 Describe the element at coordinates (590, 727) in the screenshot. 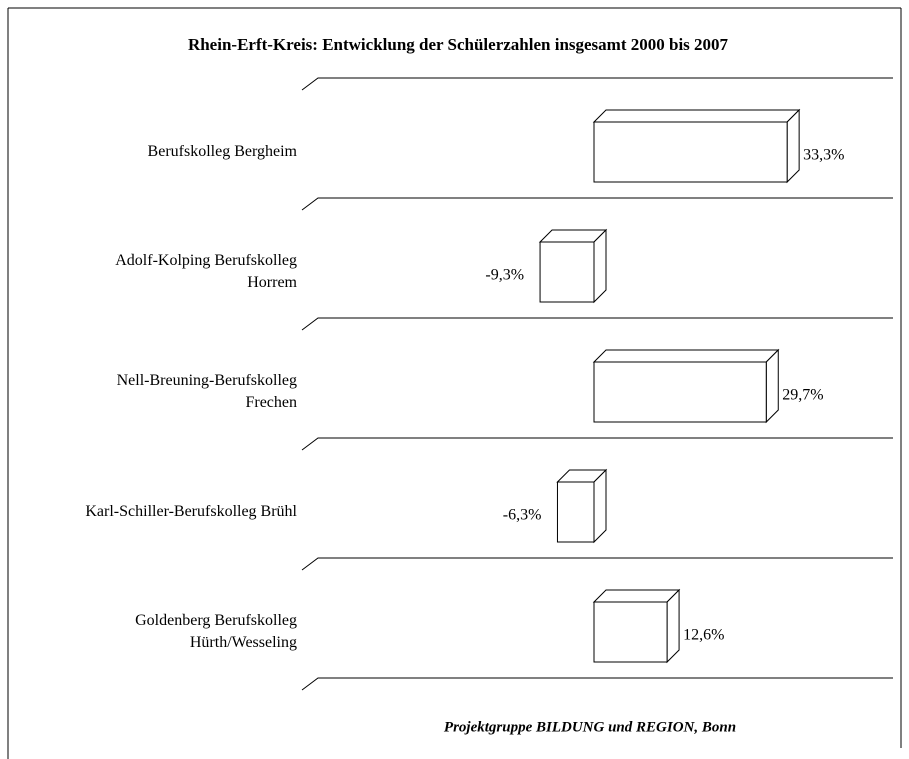

I see `source-note: Projektgruppe BILDUNG und REGION, Bonn` at that location.